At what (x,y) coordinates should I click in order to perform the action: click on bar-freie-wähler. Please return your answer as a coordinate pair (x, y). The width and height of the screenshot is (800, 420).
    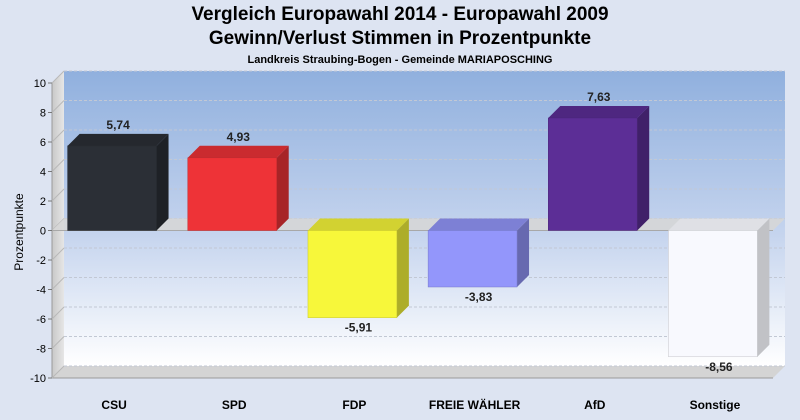
    Looking at the image, I should click on (478, 253).